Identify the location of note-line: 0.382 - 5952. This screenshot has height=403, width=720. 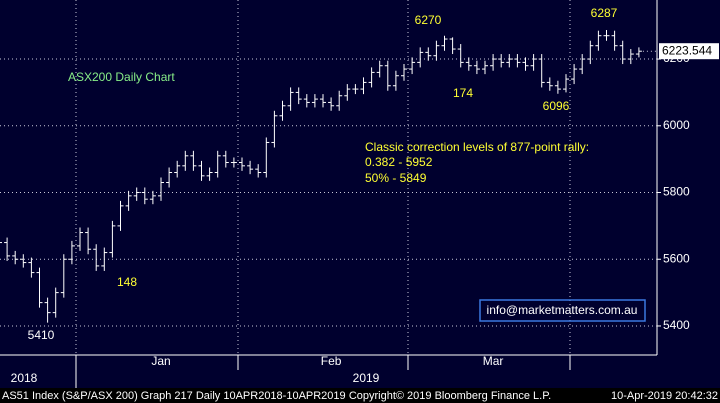
(399, 162).